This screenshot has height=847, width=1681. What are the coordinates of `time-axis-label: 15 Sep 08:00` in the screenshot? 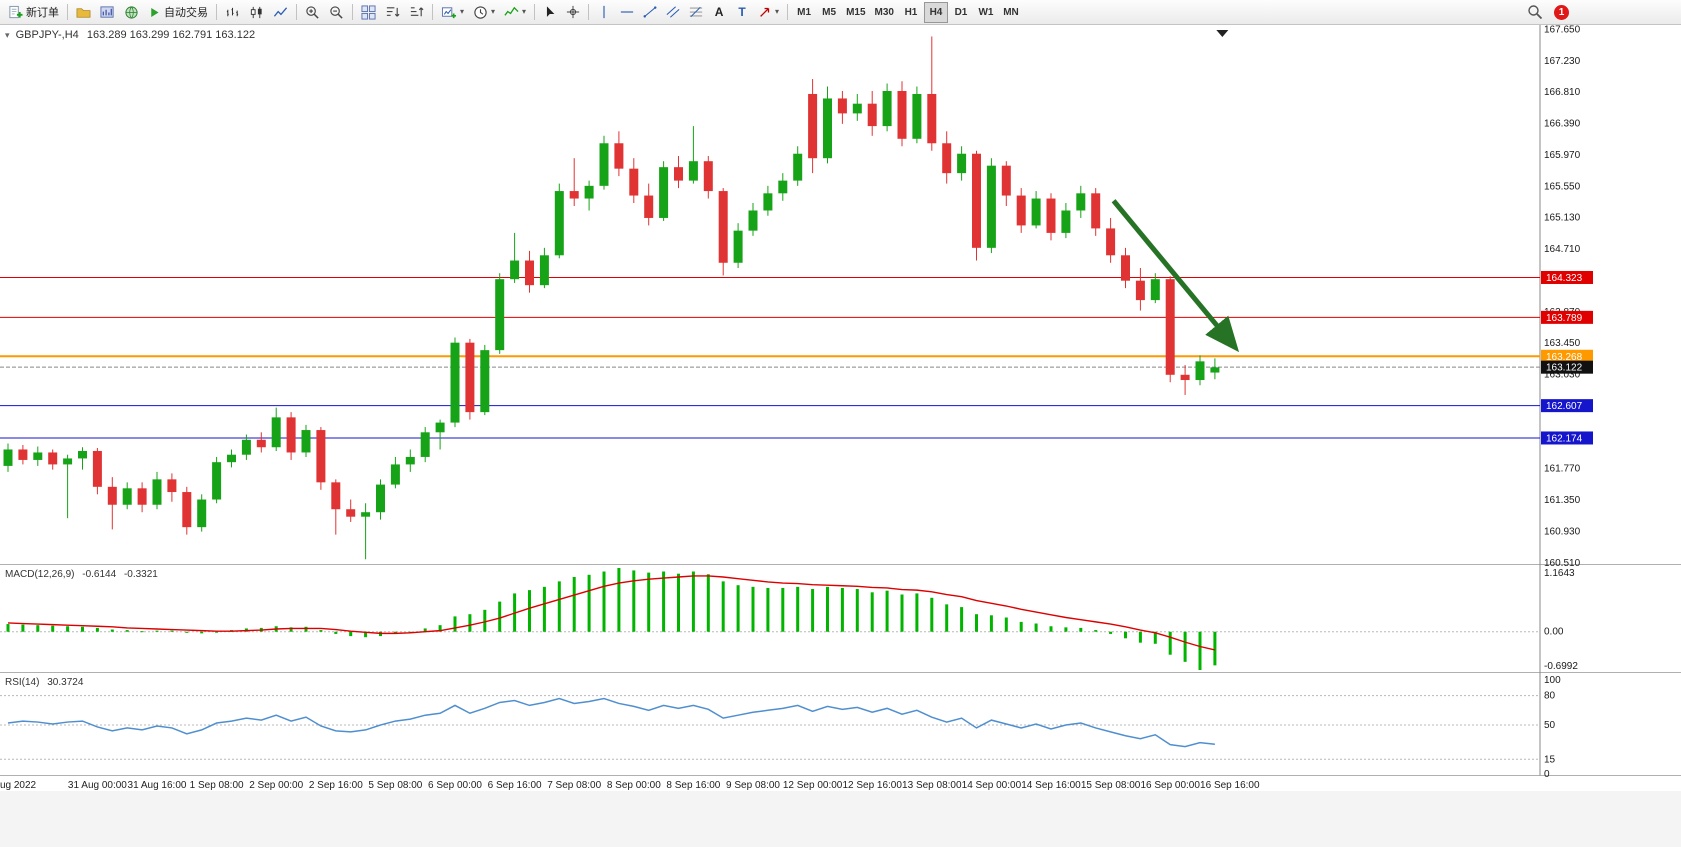 It's located at (1111, 785).